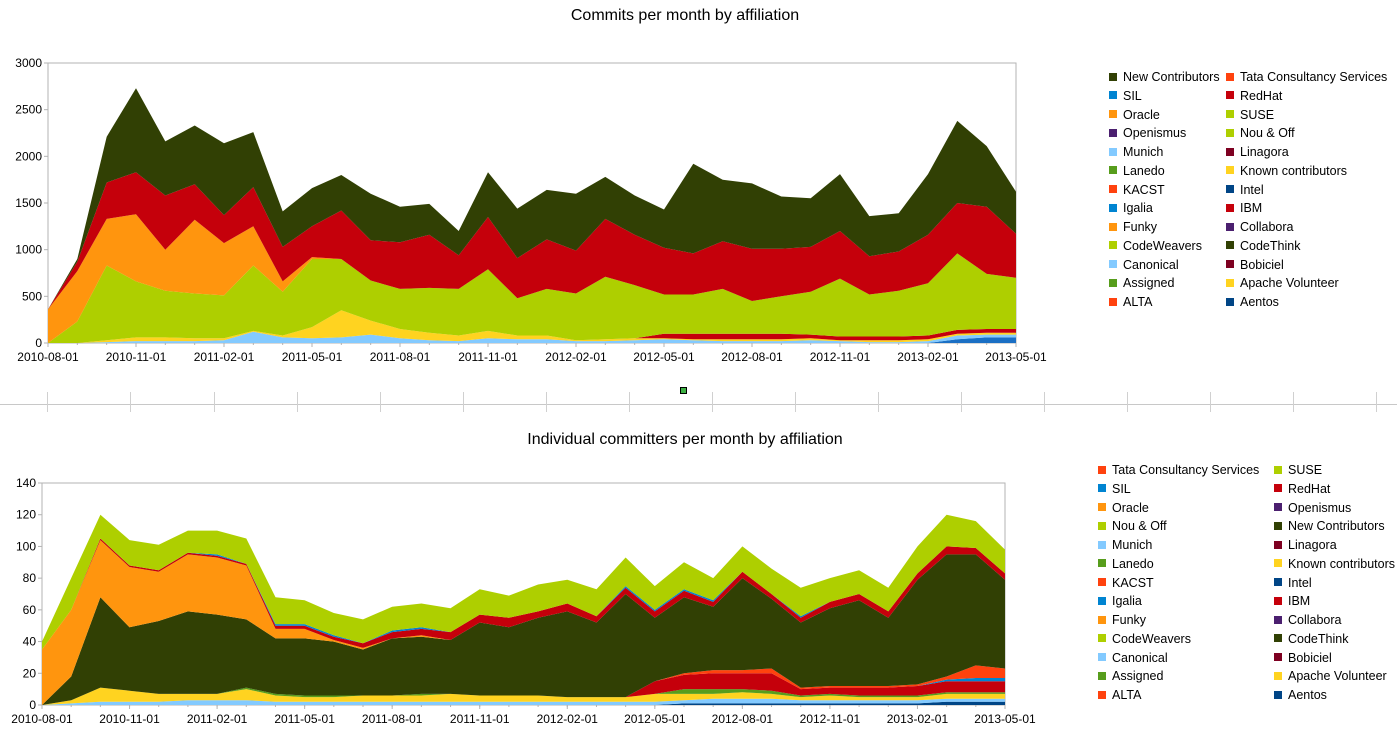  Describe the element at coordinates (28, 63) in the screenshot. I see `y-tick-label: 3000` at that location.